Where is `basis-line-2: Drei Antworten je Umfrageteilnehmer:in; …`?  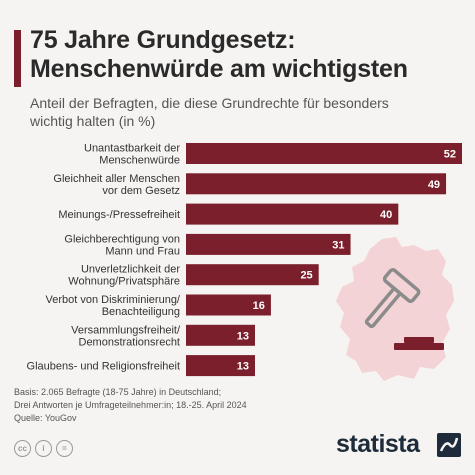
basis-line-2: Drei Antworten je Umfrageteilnehmer:in; … is located at coordinates (130, 405).